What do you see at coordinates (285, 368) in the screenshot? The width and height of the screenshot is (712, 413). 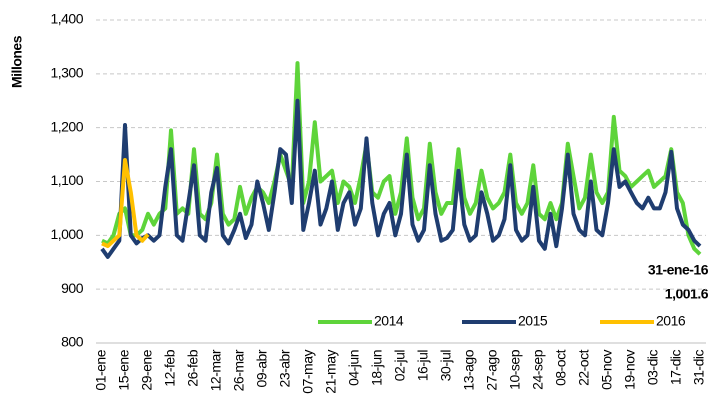 I see `x-tick-label: 23-abr` at bounding box center [285, 368].